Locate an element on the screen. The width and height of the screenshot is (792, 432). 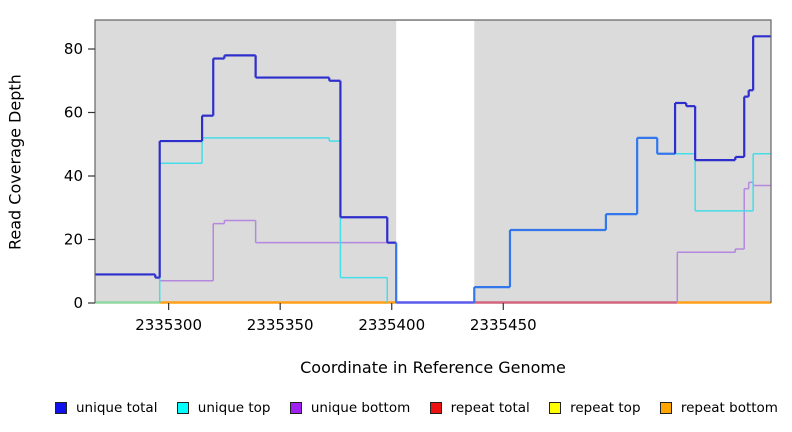
legend-item-unique-bottom: unique bottom is located at coordinates (350, 408).